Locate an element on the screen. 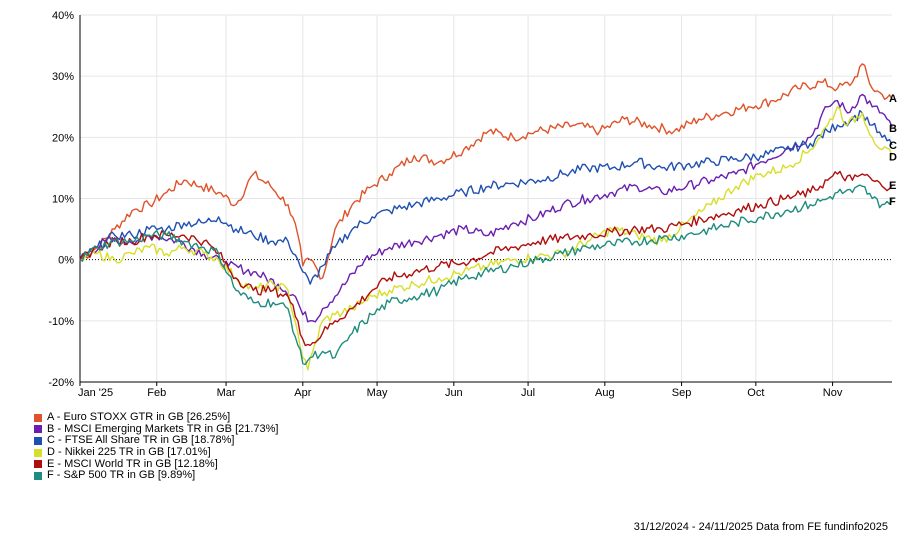 The width and height of the screenshot is (900, 535). end-label-e: E is located at coordinates (892, 186).